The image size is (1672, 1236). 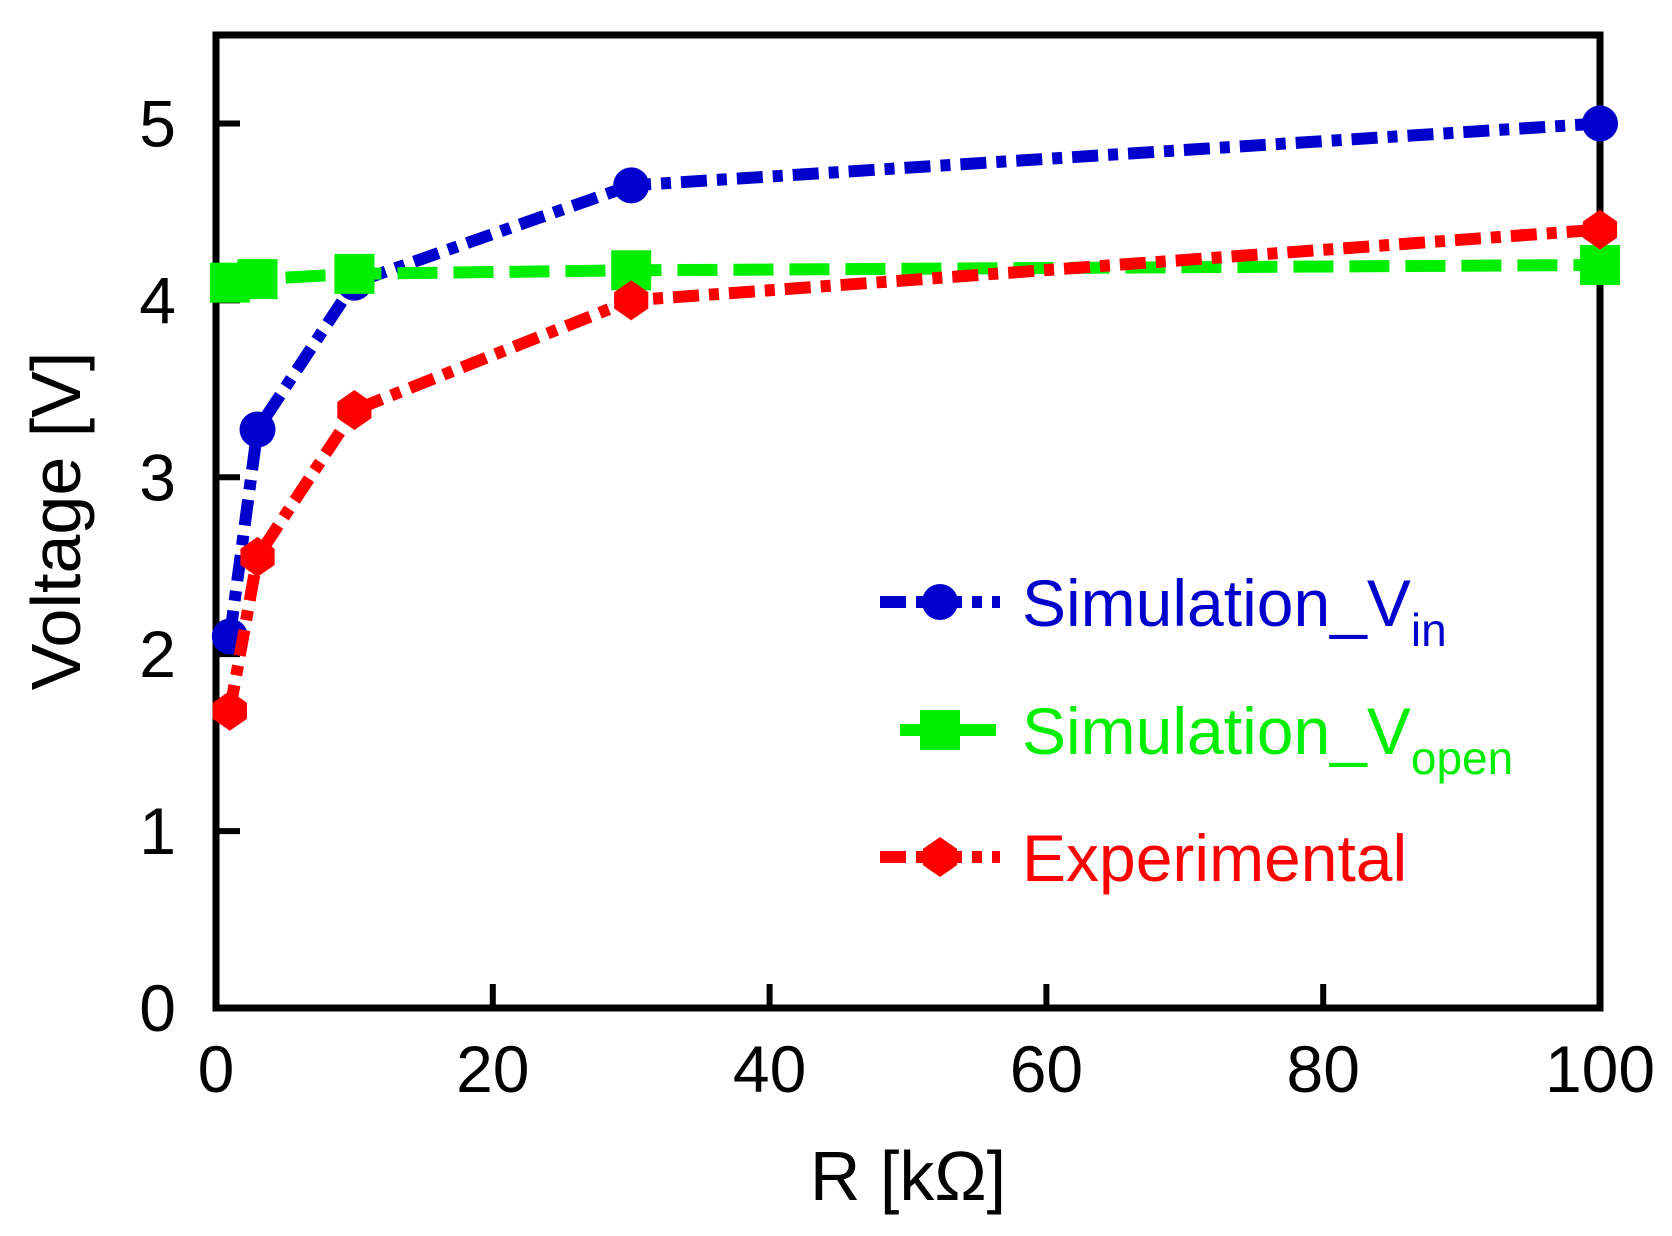 What do you see at coordinates (157, 300) in the screenshot?
I see `y-tick-label: 4` at bounding box center [157, 300].